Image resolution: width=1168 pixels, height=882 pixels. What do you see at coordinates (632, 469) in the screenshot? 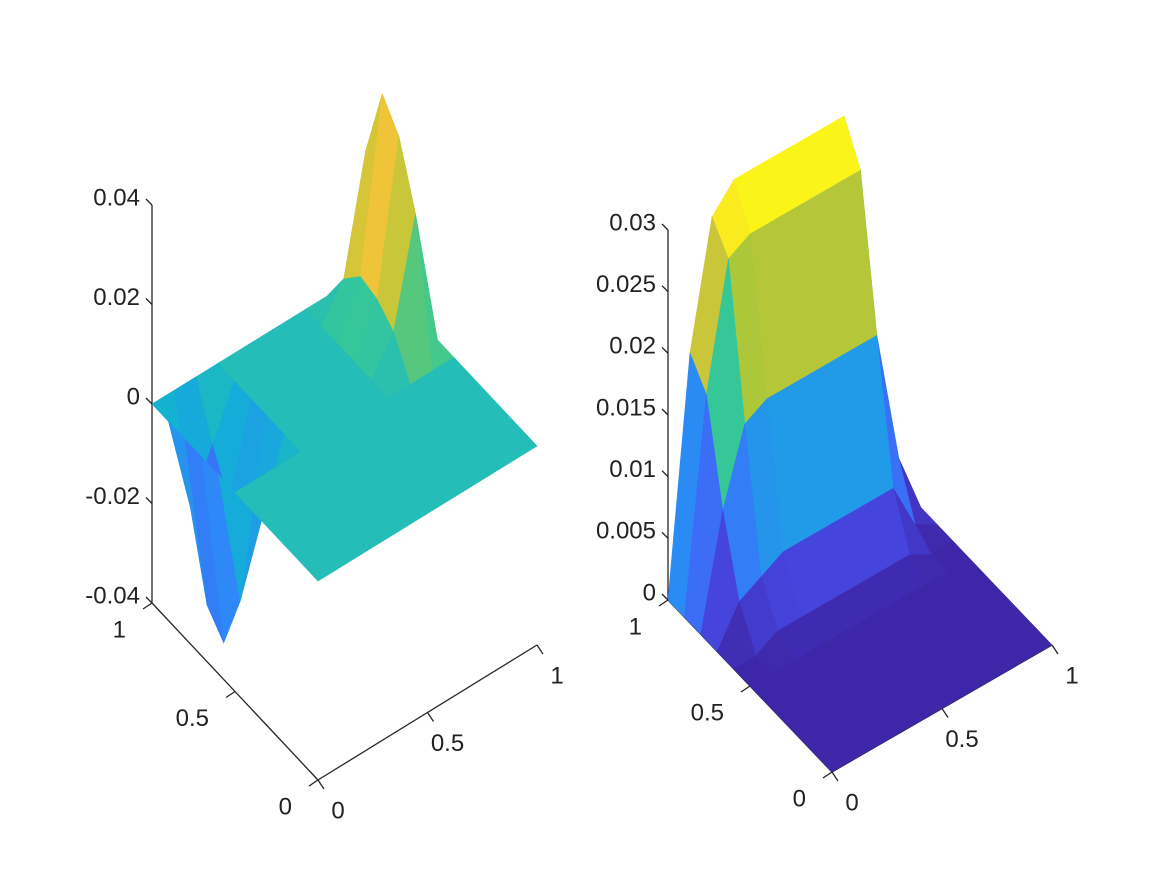
I see `z-tick-label: 0.01` at bounding box center [632, 469].